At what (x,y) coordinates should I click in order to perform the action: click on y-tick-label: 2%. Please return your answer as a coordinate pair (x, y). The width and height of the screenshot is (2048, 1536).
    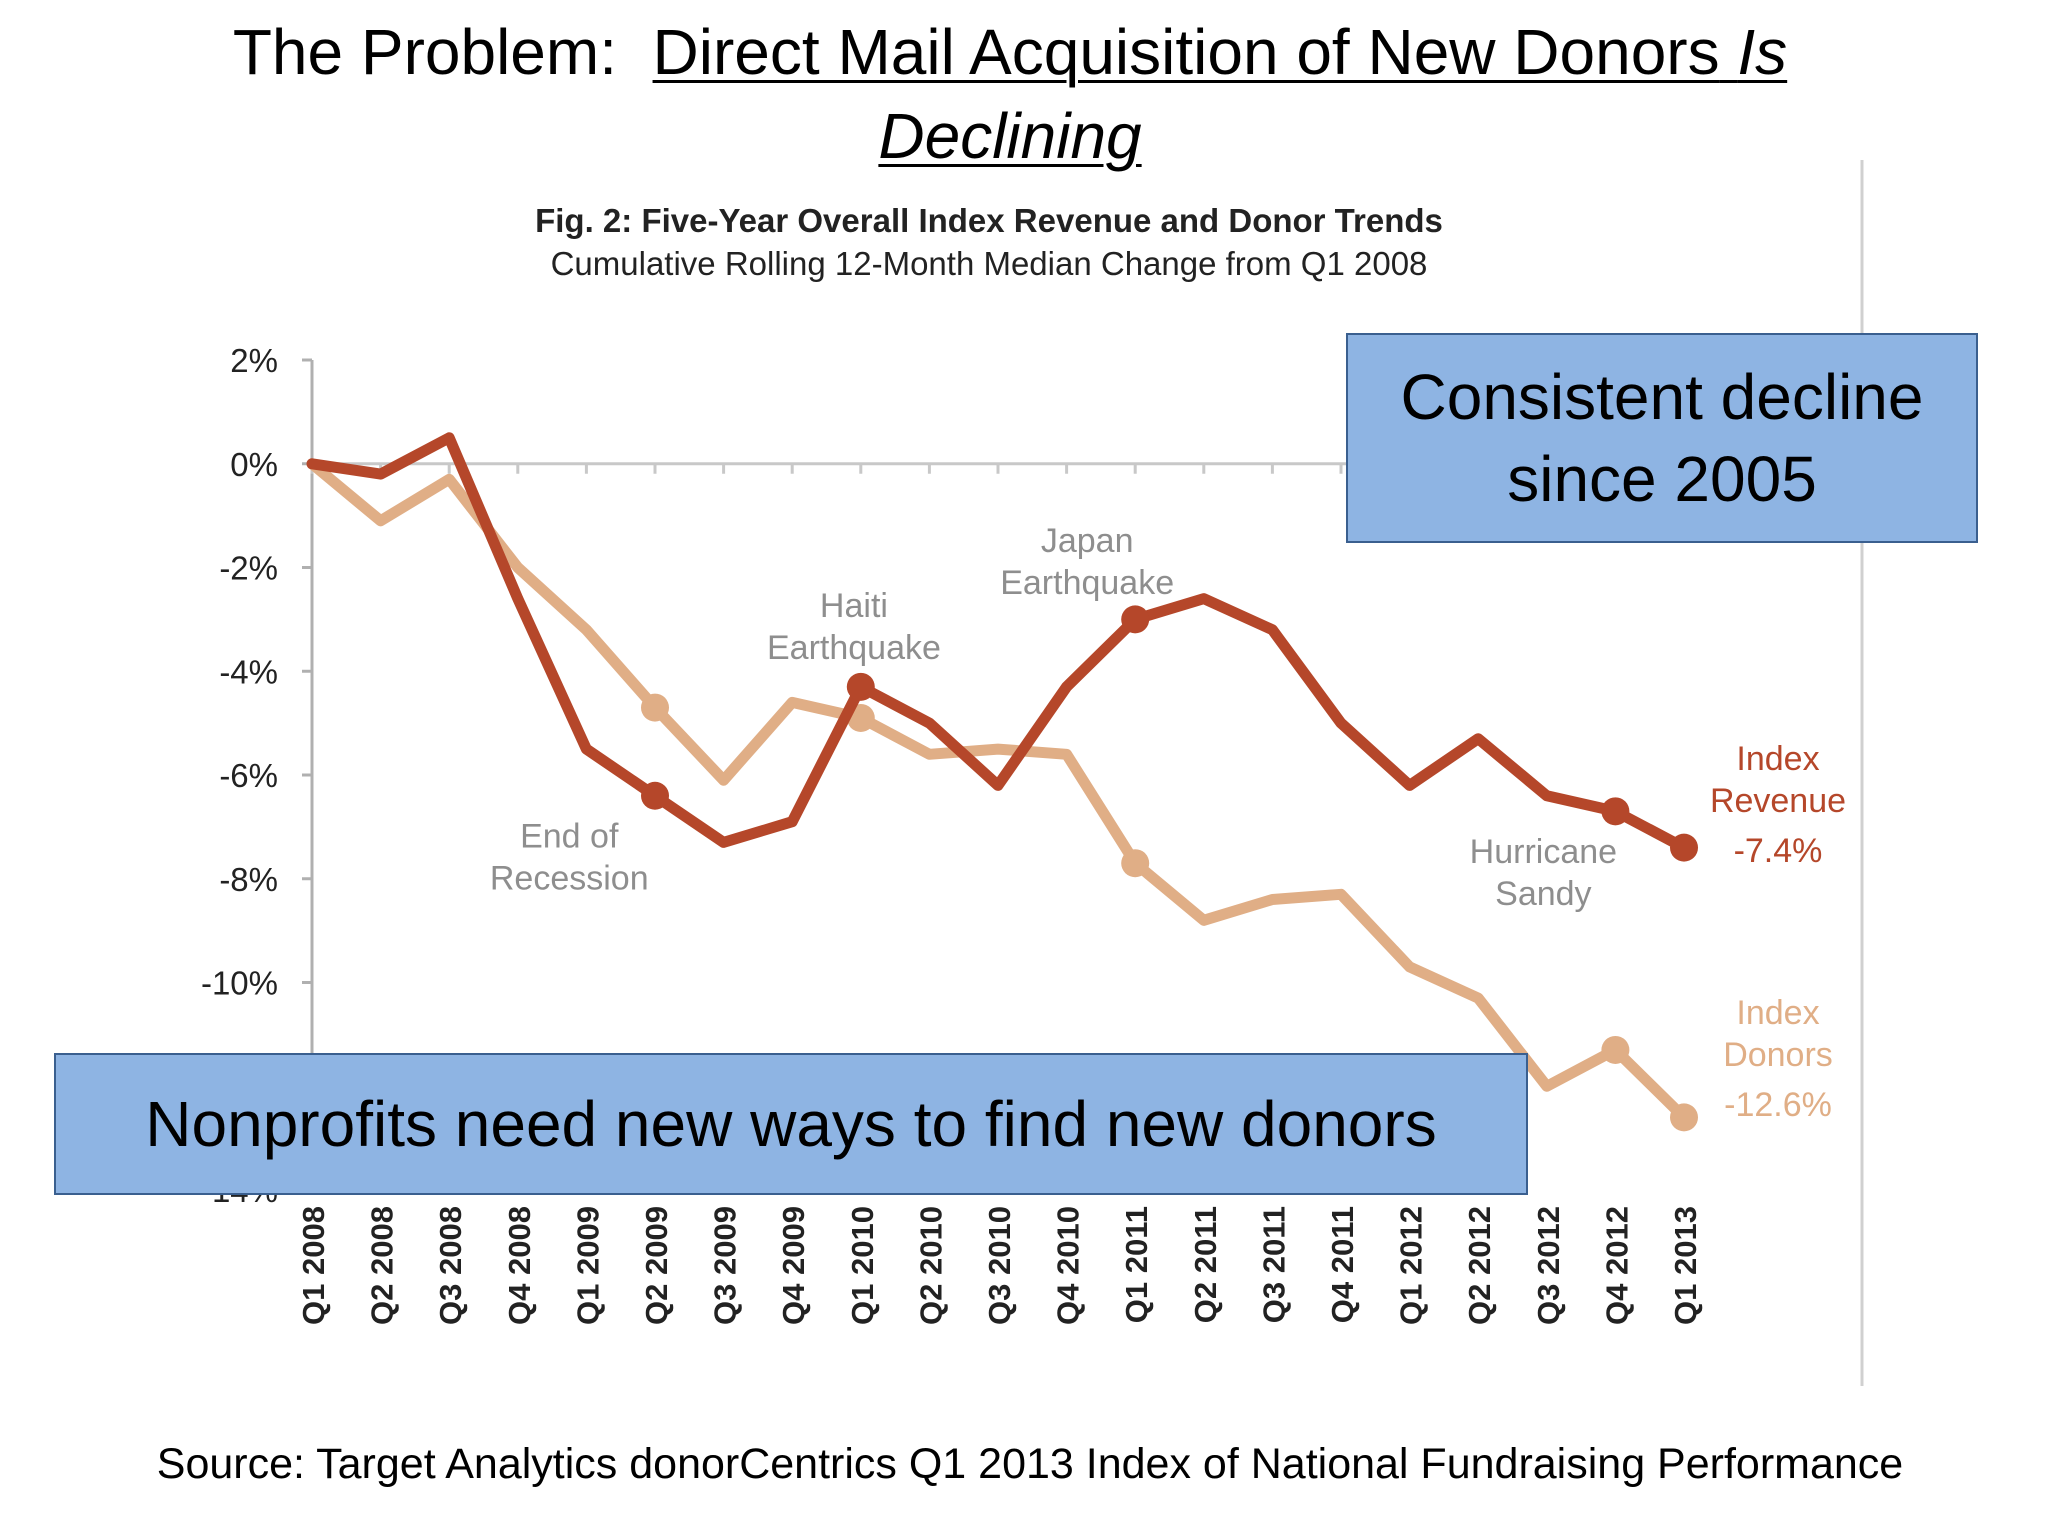
    Looking at the image, I should click on (254, 360).